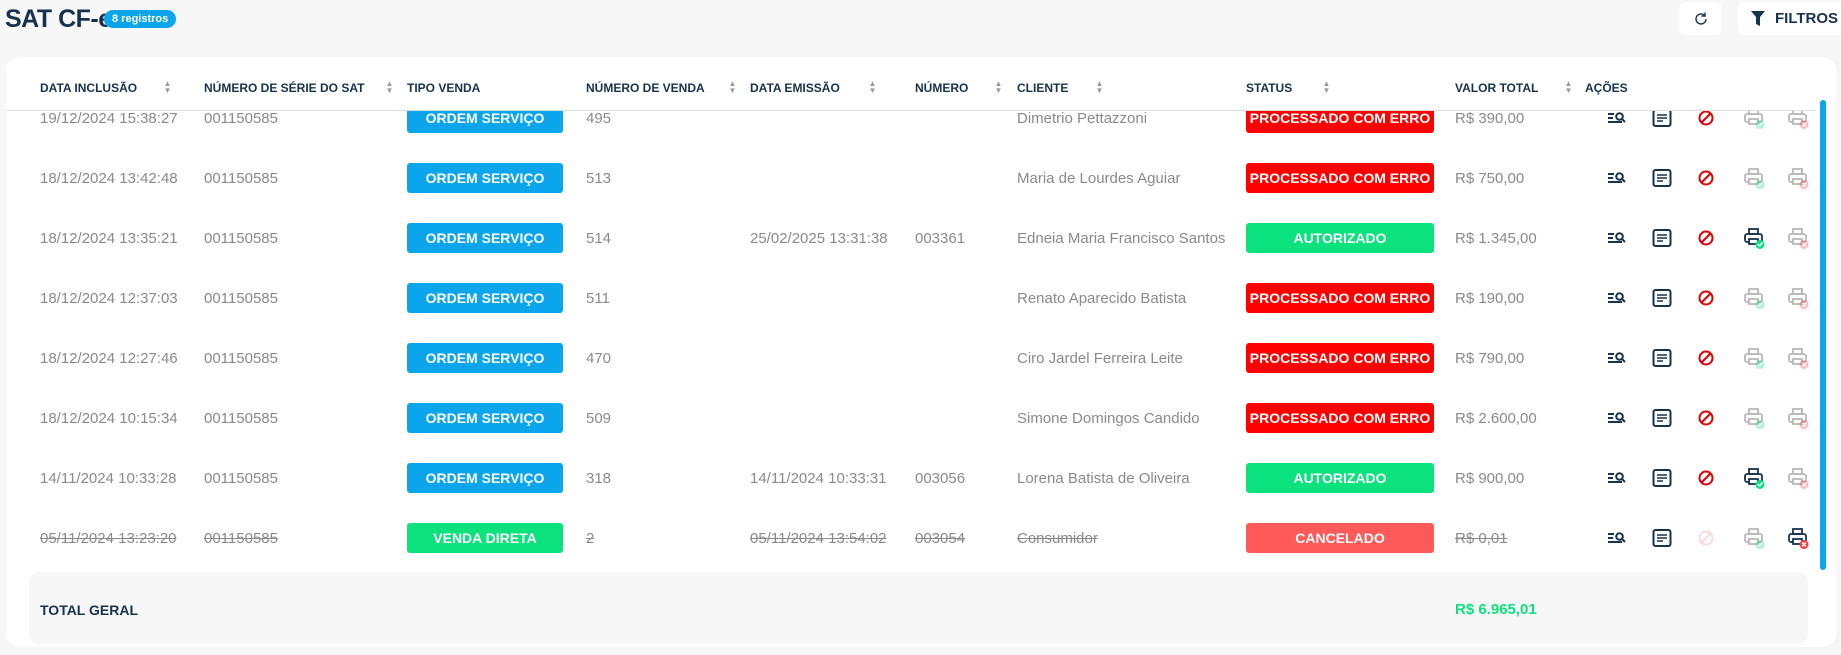 The width and height of the screenshot is (1841, 655). Describe the element at coordinates (1481, 538) in the screenshot. I see `total-value: R$ 0,01` at that location.